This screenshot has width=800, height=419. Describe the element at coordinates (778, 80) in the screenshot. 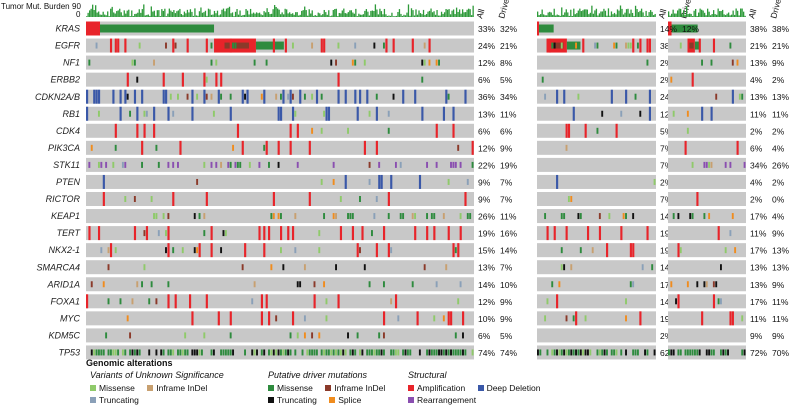

I see `pct-driver-3: 2%` at that location.